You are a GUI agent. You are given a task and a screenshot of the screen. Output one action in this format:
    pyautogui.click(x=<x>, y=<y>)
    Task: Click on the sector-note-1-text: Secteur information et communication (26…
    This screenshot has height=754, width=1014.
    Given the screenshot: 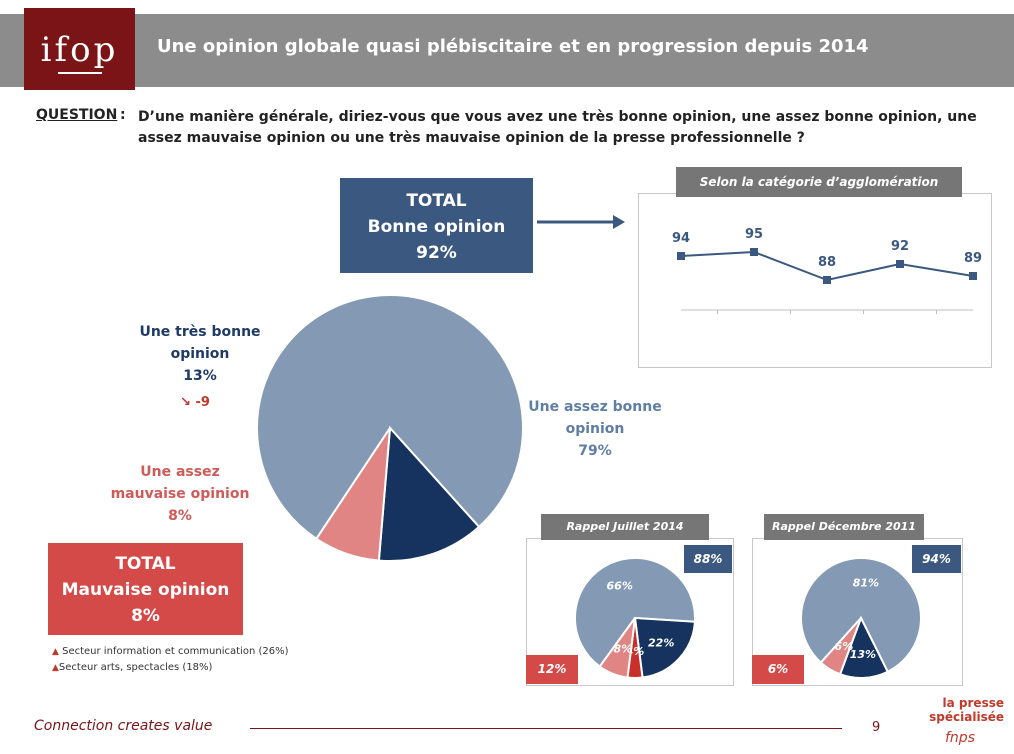 What is the action you would take?
    pyautogui.click(x=175, y=651)
    